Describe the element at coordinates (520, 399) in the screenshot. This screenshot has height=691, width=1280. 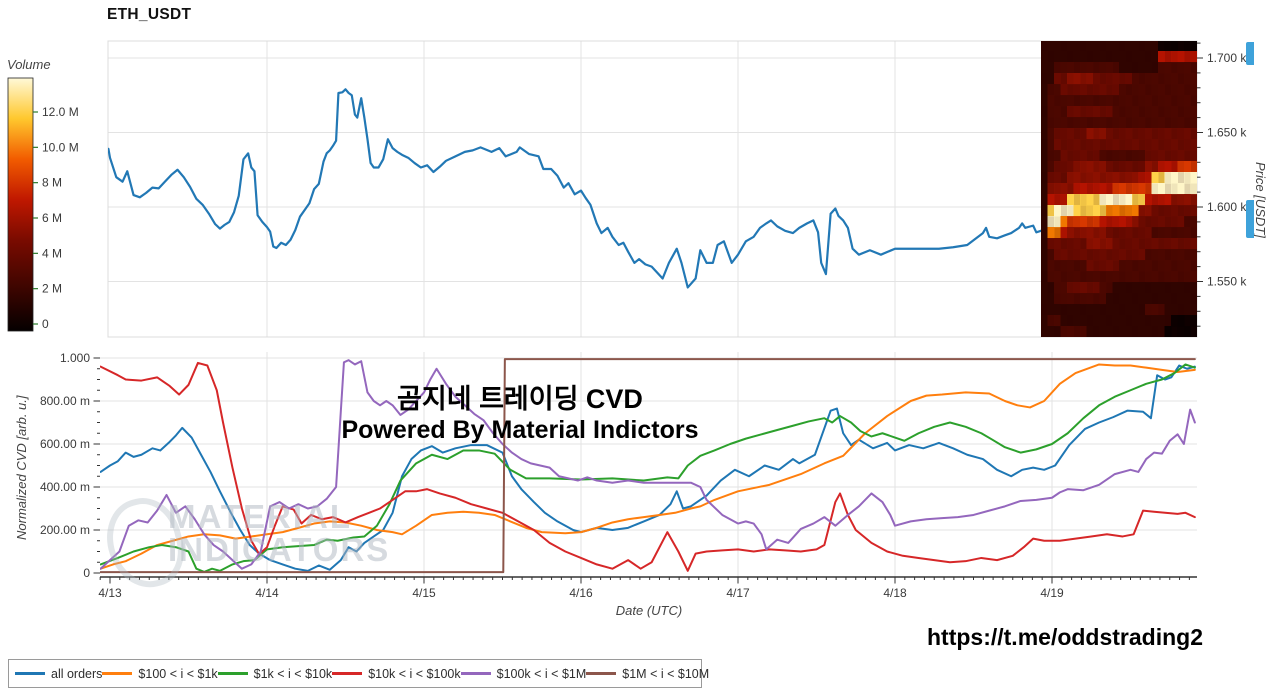
I see `annotation-korean-title: 곰지네 트레이딩 CVD` at that location.